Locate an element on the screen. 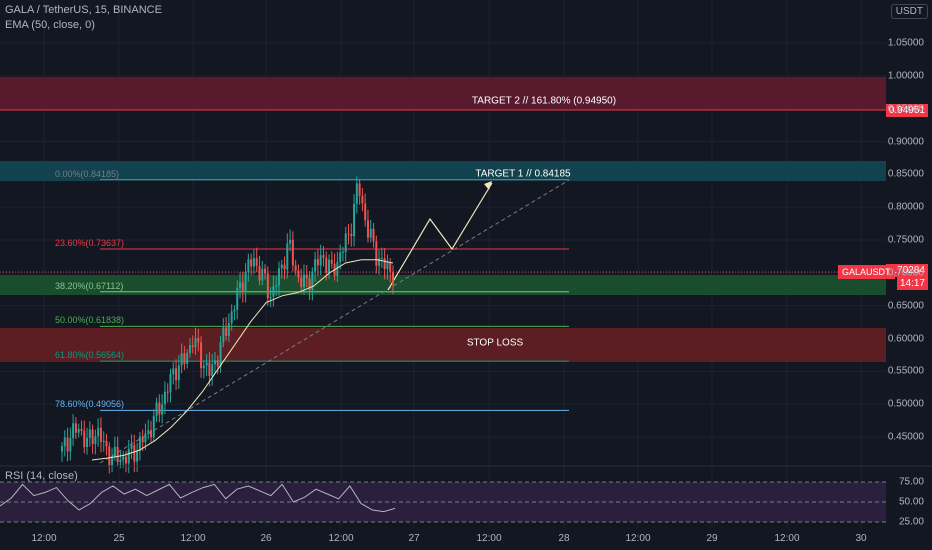 This screenshot has width=932, height=550. y-tick-label: 0.65000 is located at coordinates (905, 306).